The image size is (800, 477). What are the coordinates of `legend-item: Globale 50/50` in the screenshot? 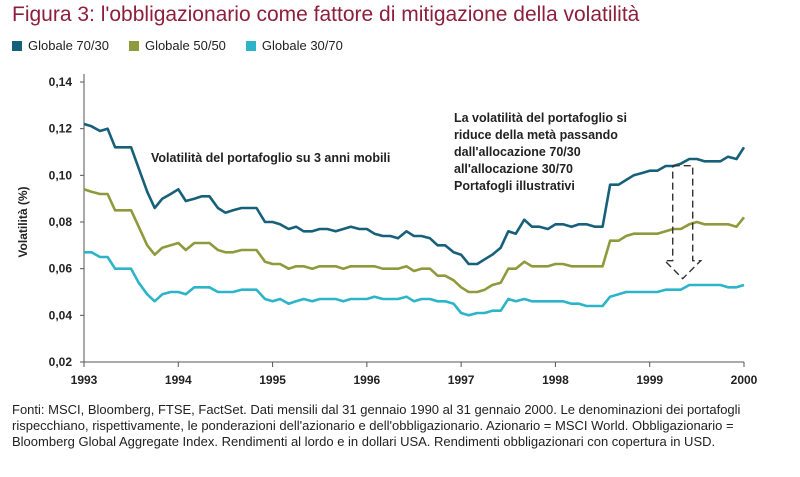 It's located at (177, 45).